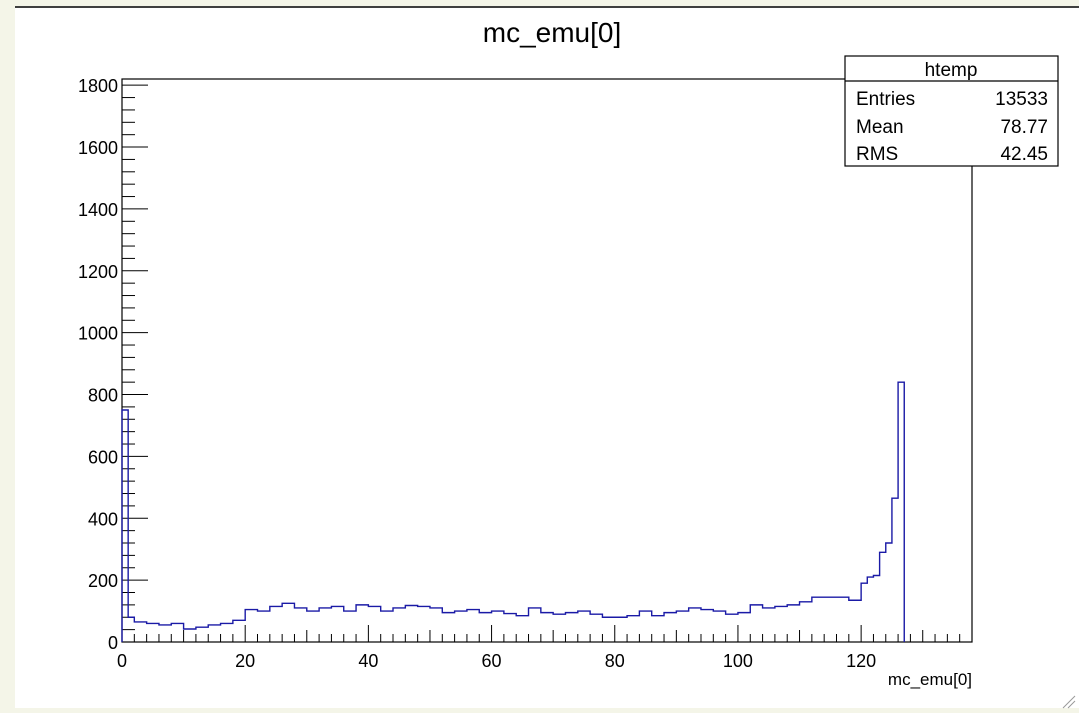 This screenshot has height=713, width=1079. I want to click on window-top-border, so click(547, 7).